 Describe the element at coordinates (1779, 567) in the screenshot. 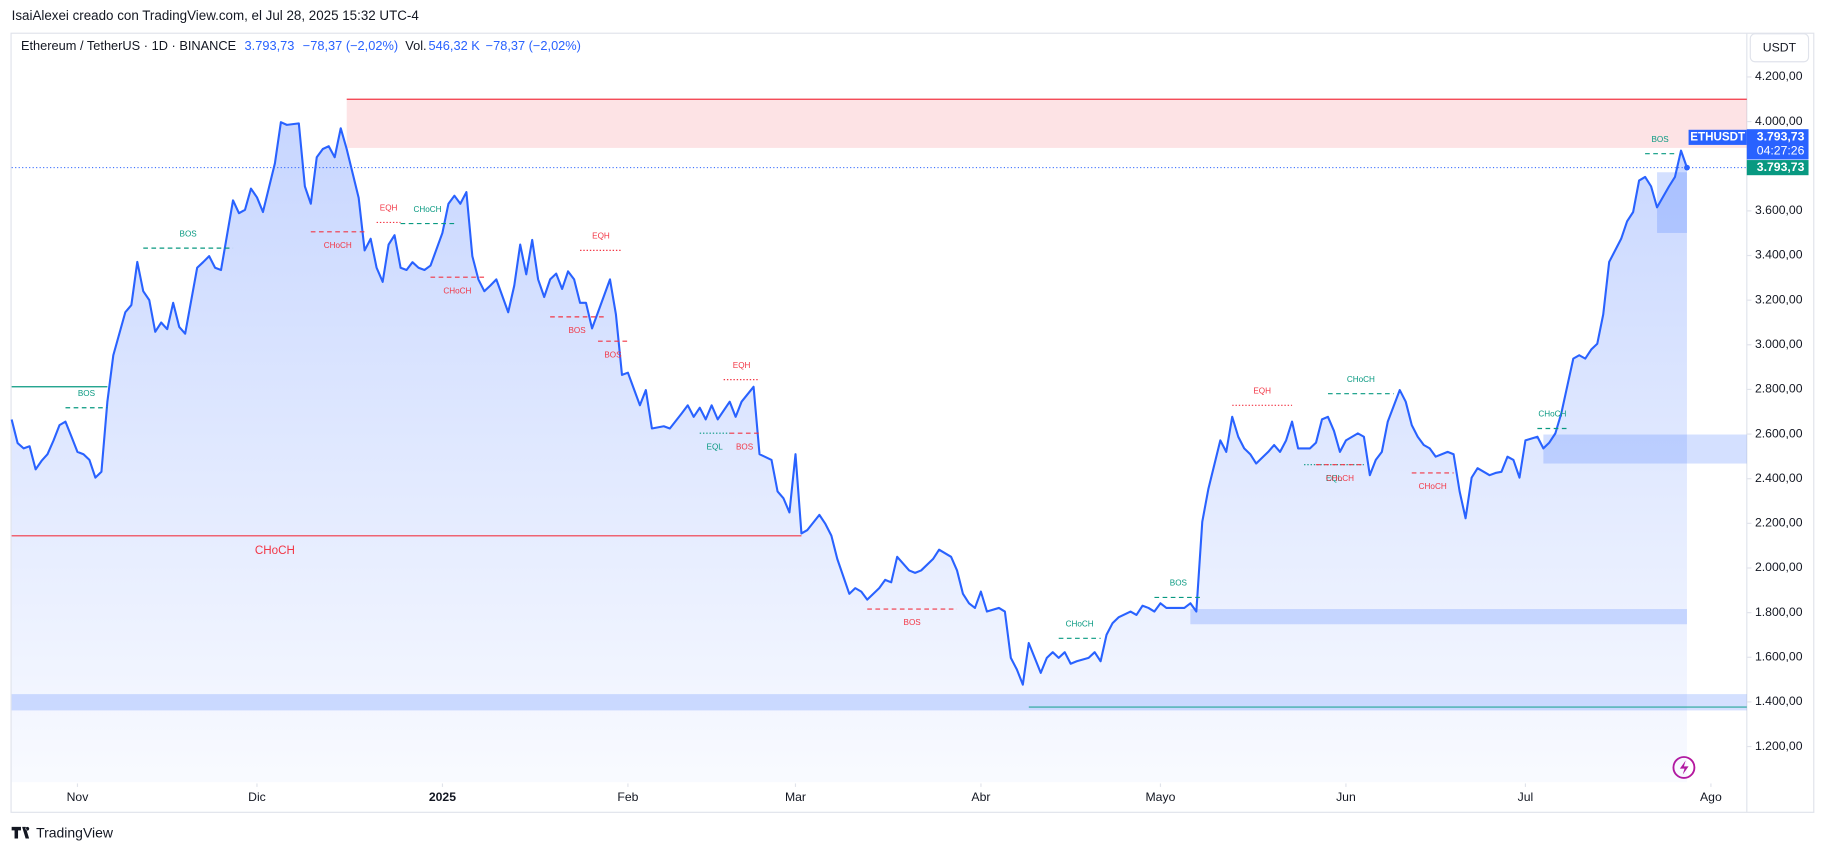

I see `y-tick-label: 2.000,00` at that location.